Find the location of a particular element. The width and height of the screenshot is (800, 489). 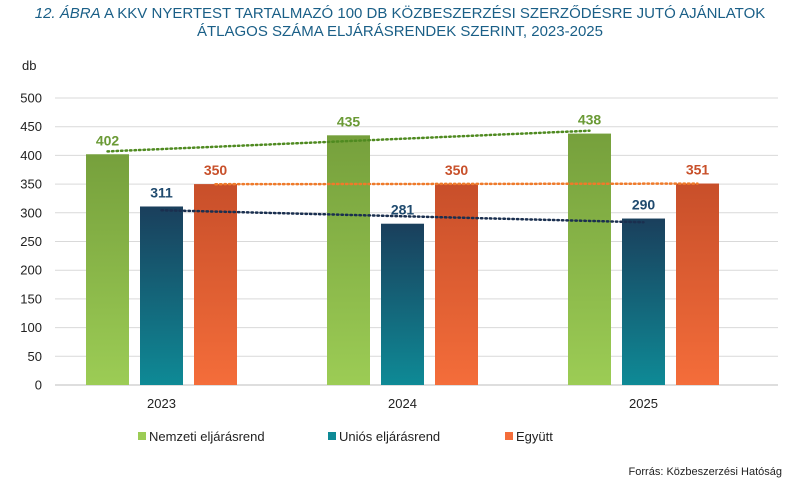

bar-uniós-eljárásrend-2023 is located at coordinates (161, 295).